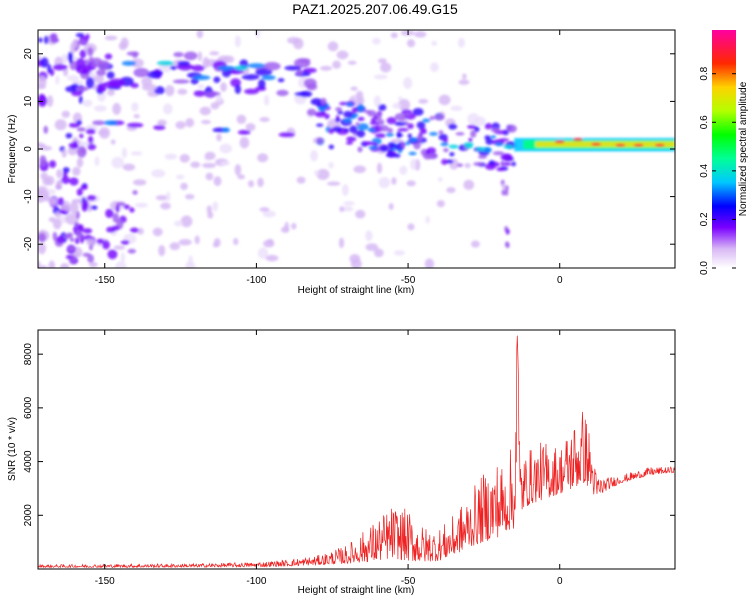  What do you see at coordinates (28, 354) in the screenshot?
I see `snr-y-tick-label: 8000` at bounding box center [28, 354].